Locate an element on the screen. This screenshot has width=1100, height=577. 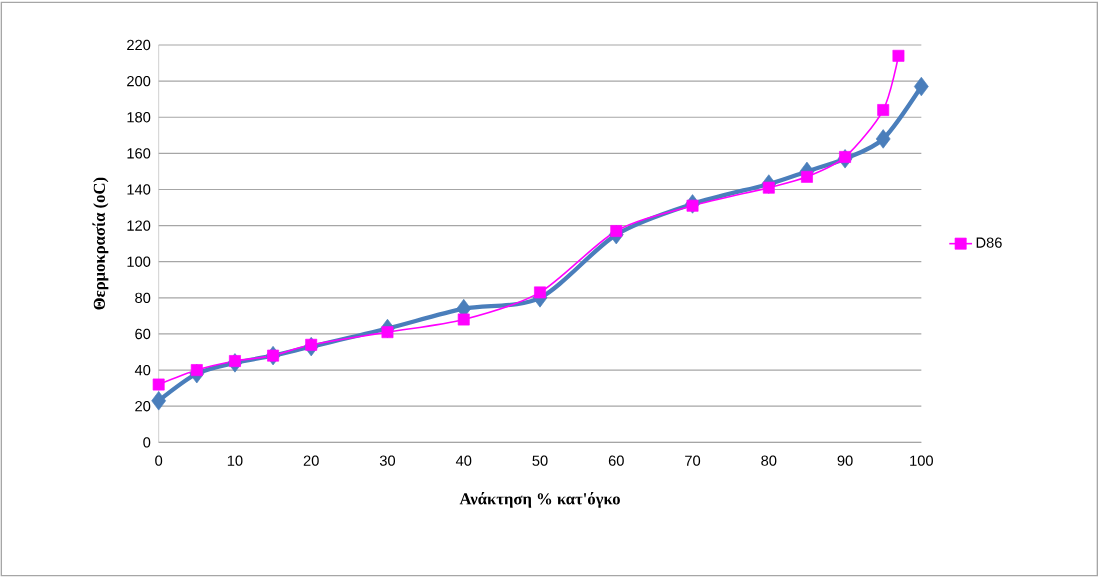
y-axis-title: Θερμοκρασία (oC) is located at coordinates (100, 243).